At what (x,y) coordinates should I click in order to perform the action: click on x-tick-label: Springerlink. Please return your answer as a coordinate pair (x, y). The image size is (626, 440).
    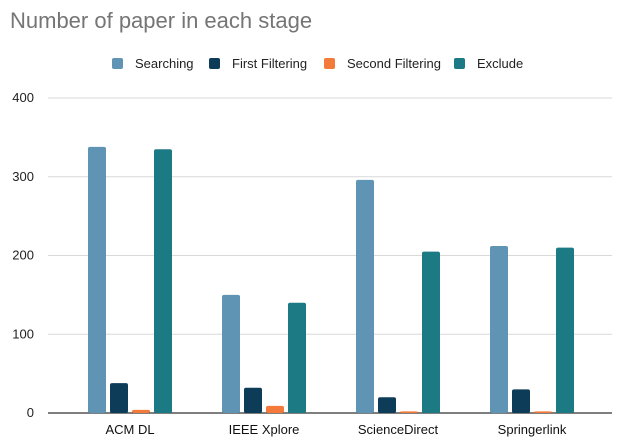
    Looking at the image, I should click on (532, 429).